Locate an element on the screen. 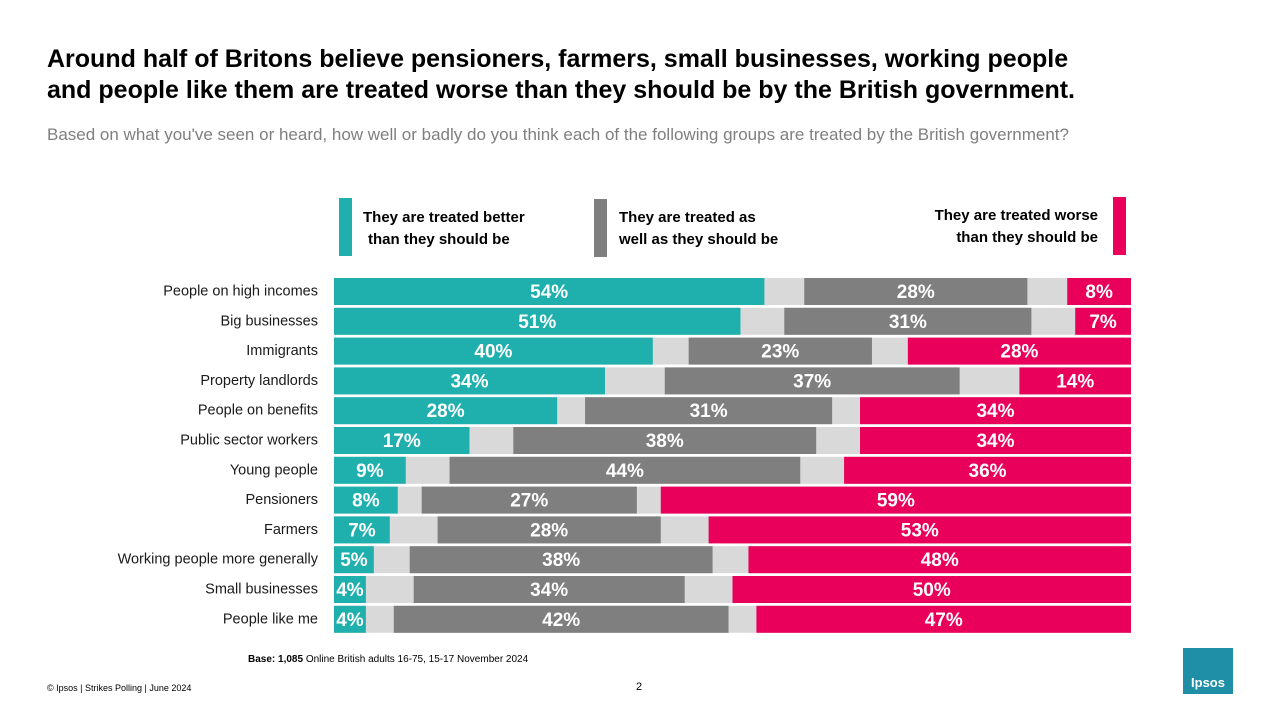 This screenshot has width=1280, height=720. data-label-as-well: 42% is located at coordinates (561, 620).